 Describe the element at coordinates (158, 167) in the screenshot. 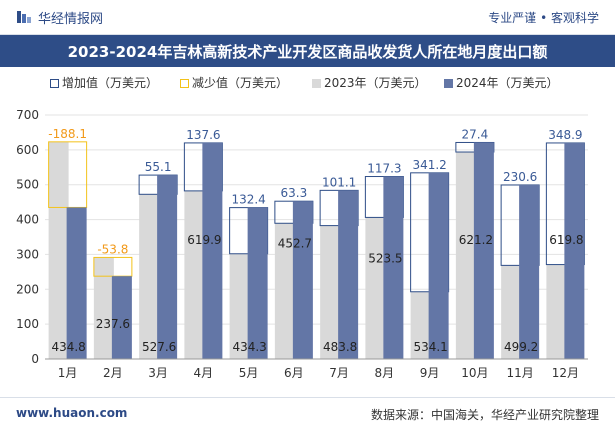

I see `change-label: 55.1` at that location.